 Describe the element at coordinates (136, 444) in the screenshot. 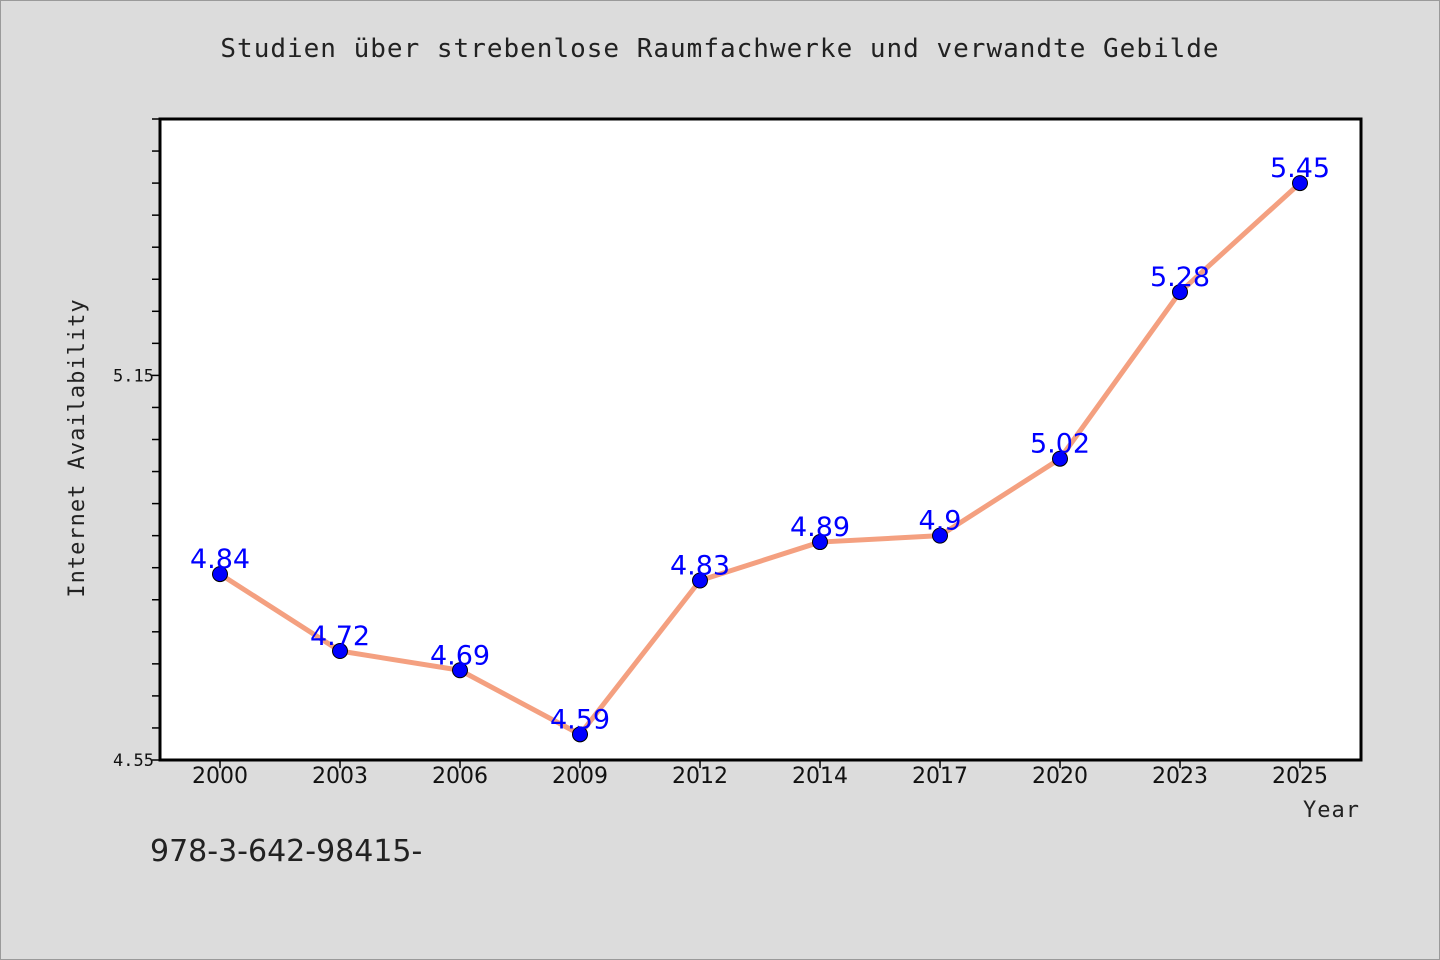

I see `y-axis-ticks: 4.55 5.15` at that location.